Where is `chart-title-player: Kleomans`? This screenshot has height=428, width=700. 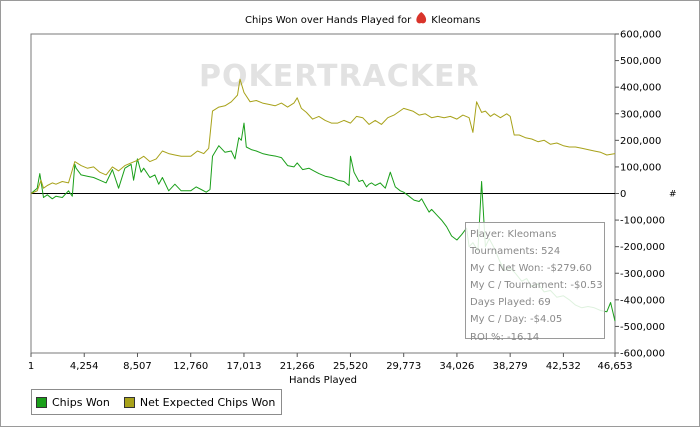
chart-title-player: Kleomans is located at coordinates (455, 20).